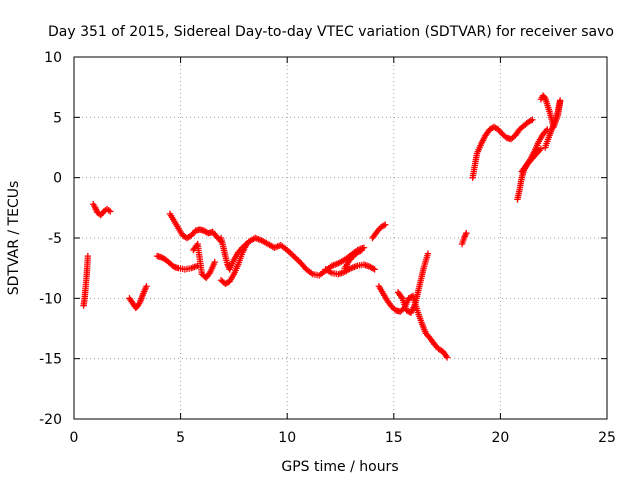 Image resolution: width=640 pixels, height=480 pixels. Describe the element at coordinates (55, 239) in the screenshot. I see `y-tick-label: -5` at that location.